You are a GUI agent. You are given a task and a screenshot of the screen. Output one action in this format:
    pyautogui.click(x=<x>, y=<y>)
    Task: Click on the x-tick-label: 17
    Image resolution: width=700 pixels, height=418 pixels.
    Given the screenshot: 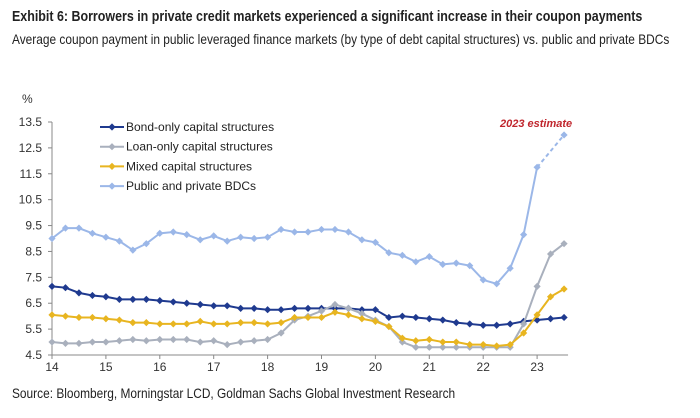 What is the action you would take?
    pyautogui.click(x=214, y=367)
    